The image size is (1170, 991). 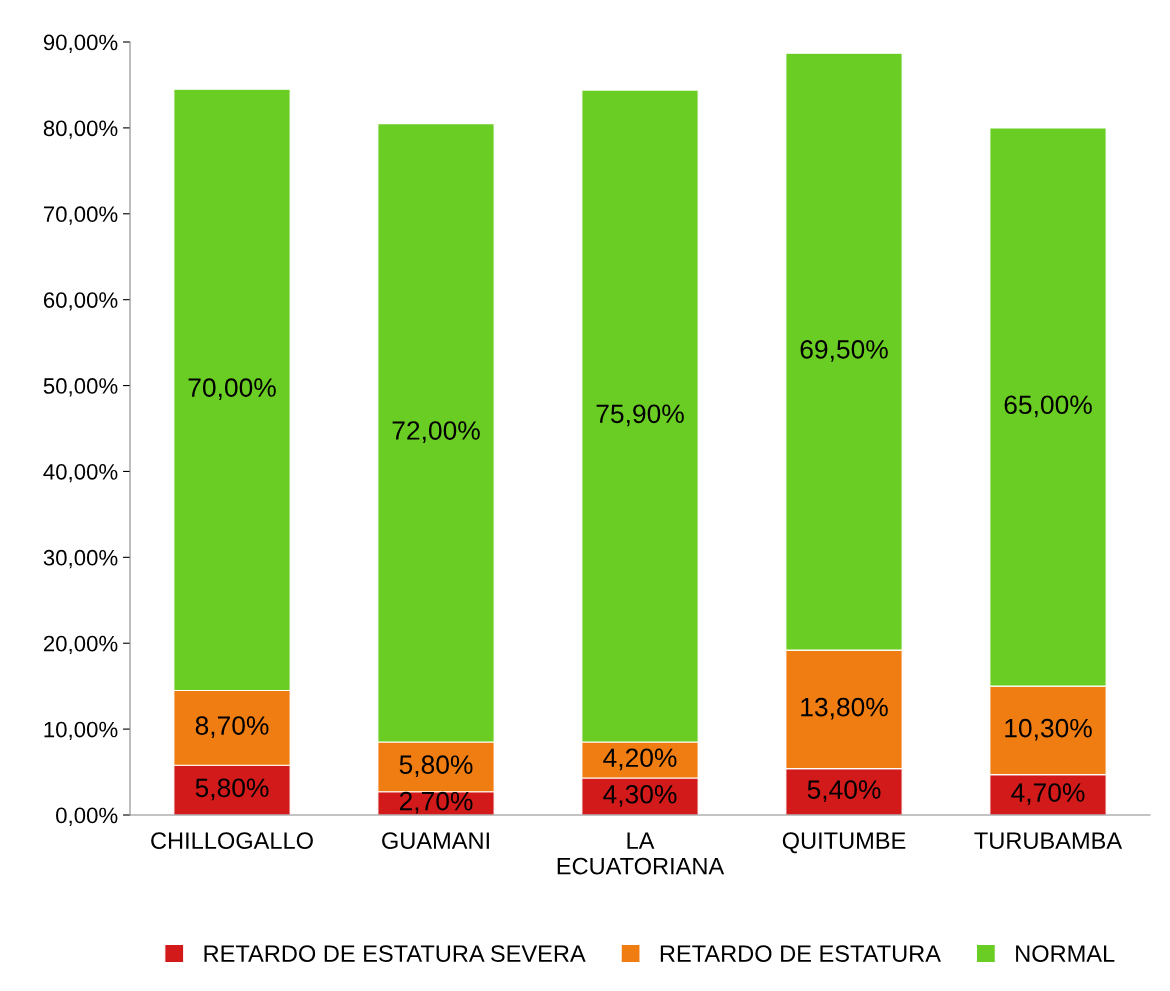 What do you see at coordinates (80, 43) in the screenshot?
I see `y-tick-label: 90,00%` at bounding box center [80, 43].